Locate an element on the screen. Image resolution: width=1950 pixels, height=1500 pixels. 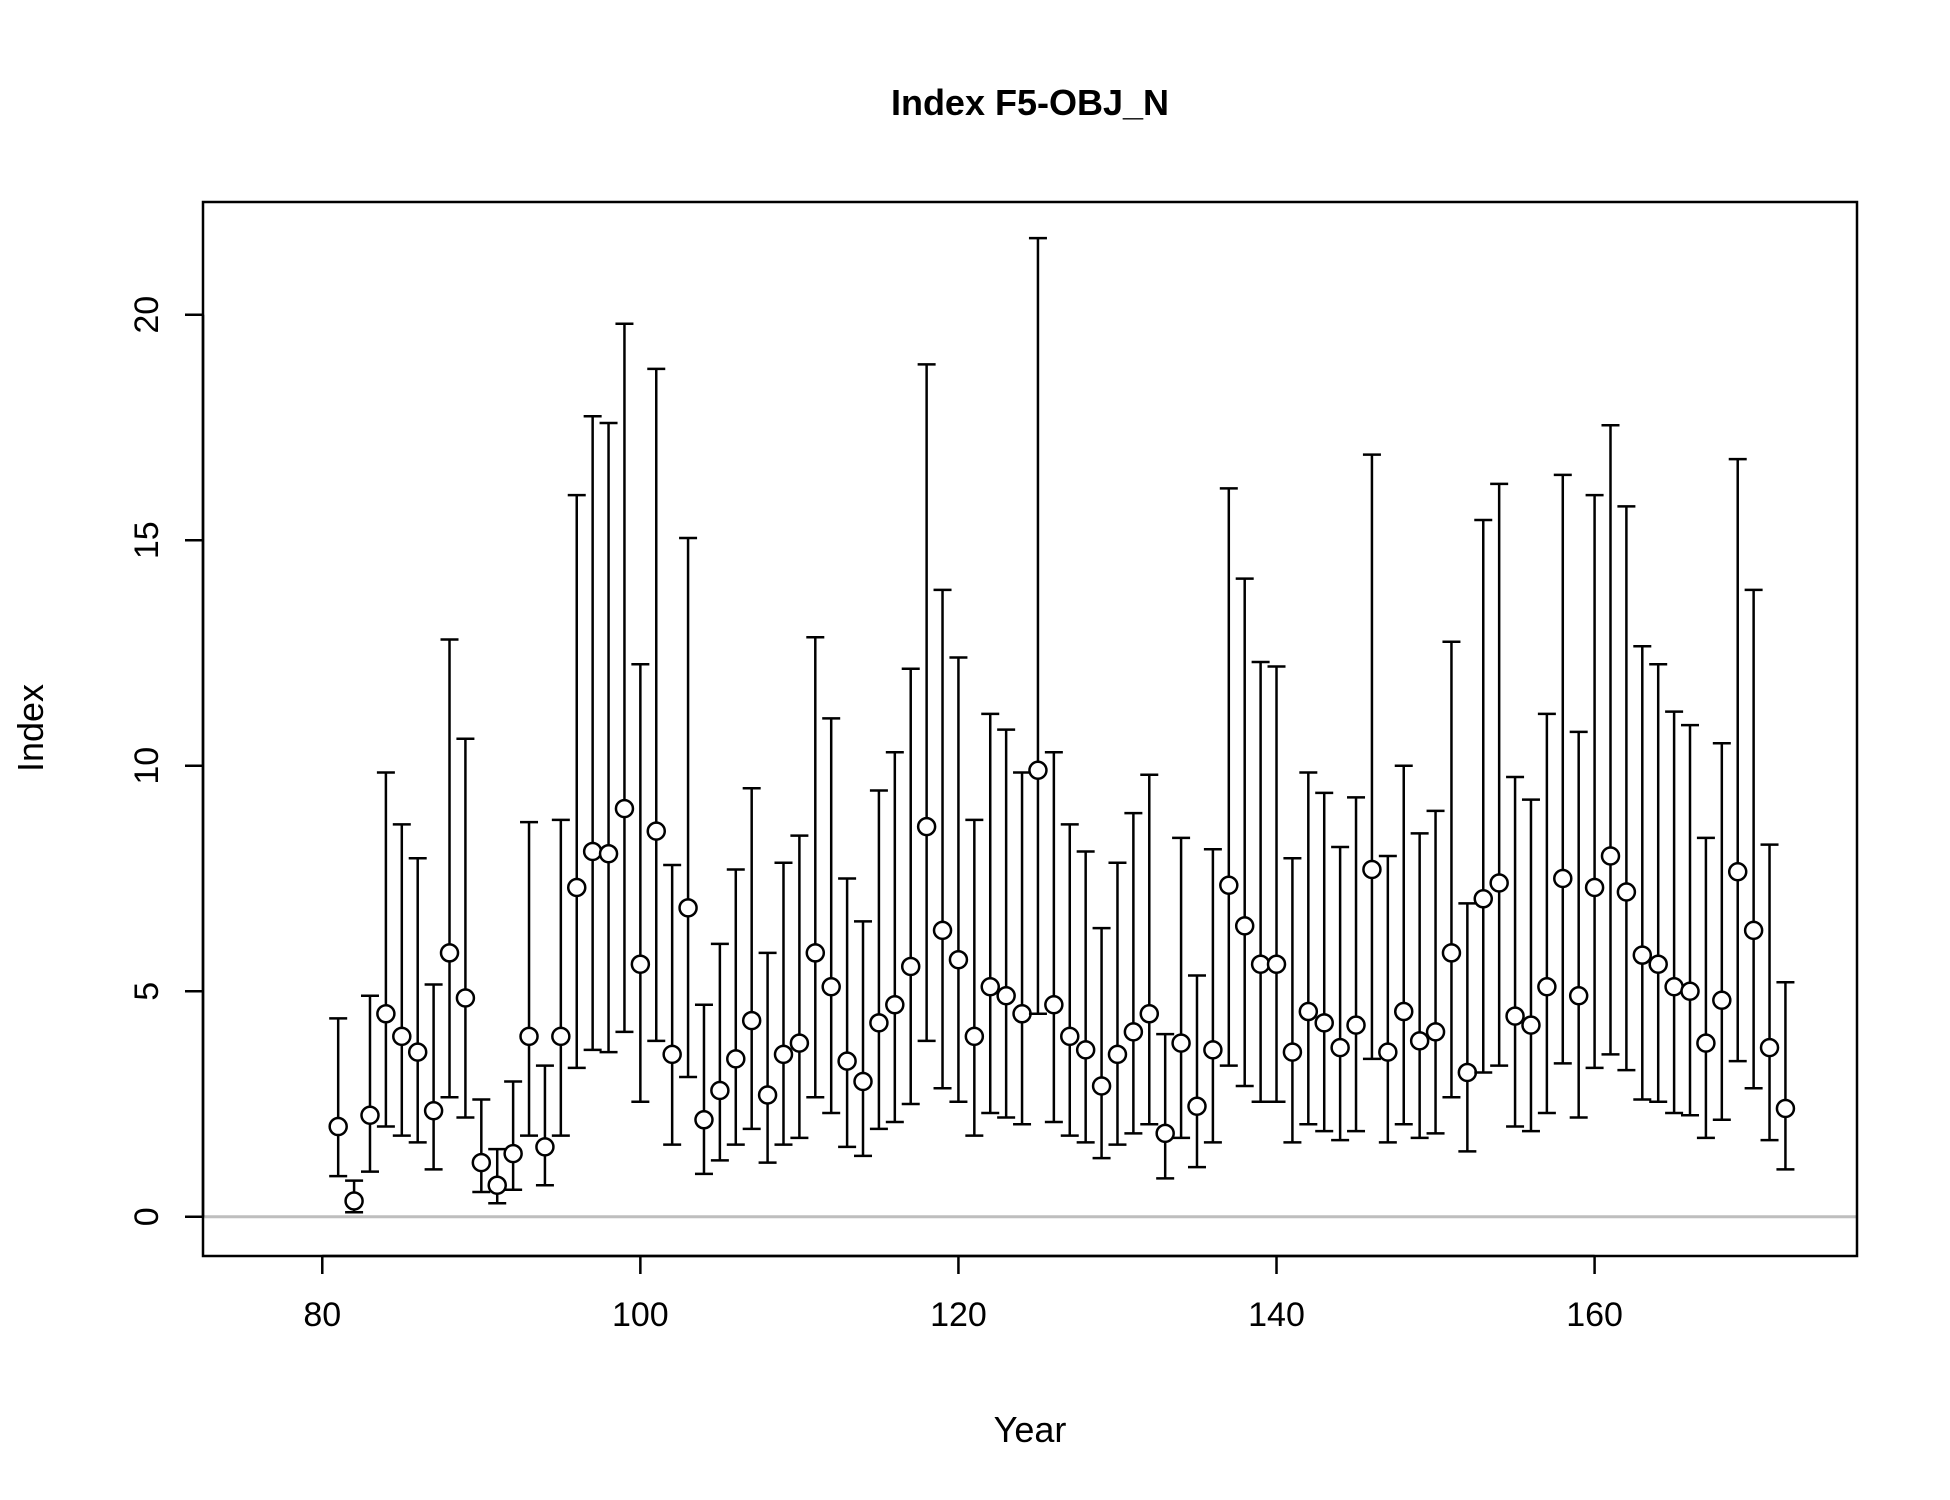
y-tick-label: 15 is located at coordinates (147, 540).